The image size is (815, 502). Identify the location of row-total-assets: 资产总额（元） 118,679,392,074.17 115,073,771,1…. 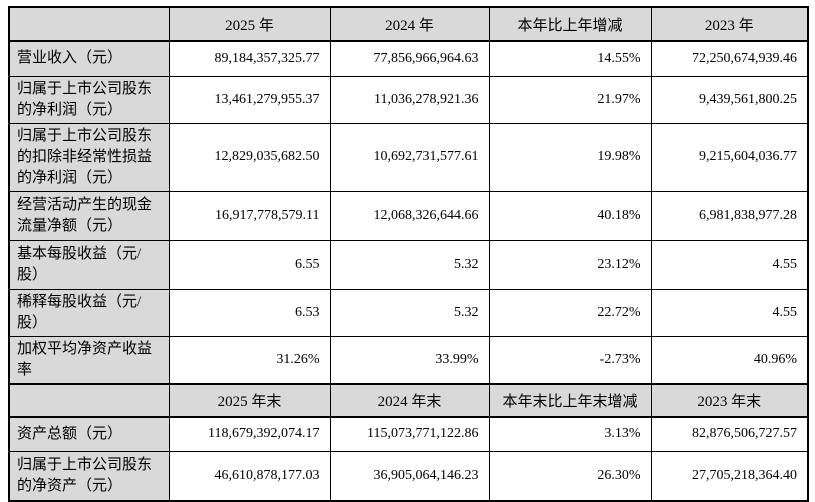
(408, 434).